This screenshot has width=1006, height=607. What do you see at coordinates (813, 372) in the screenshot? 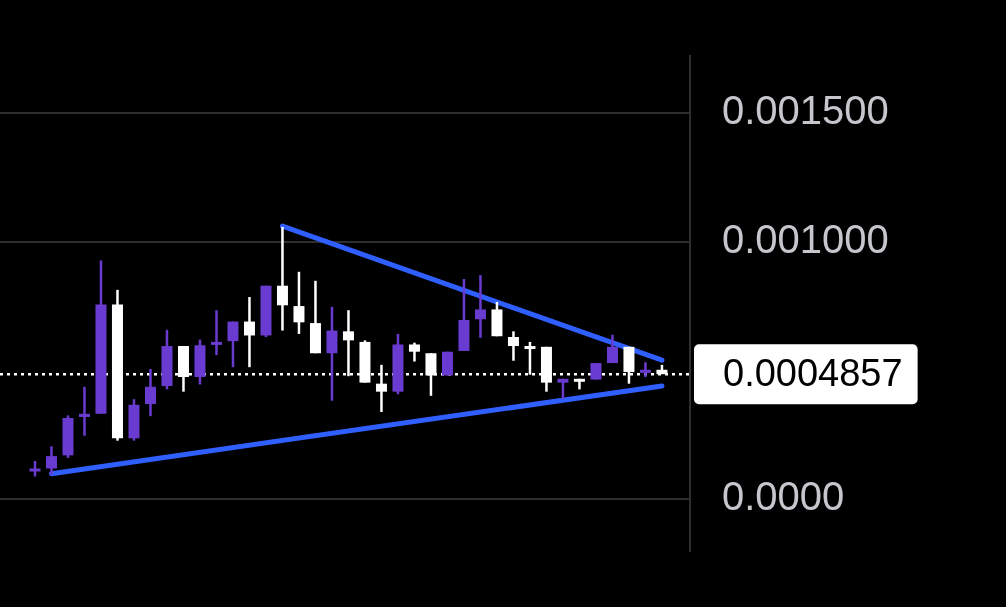
I see `ref-line-label: 0.0004857` at bounding box center [813, 372].